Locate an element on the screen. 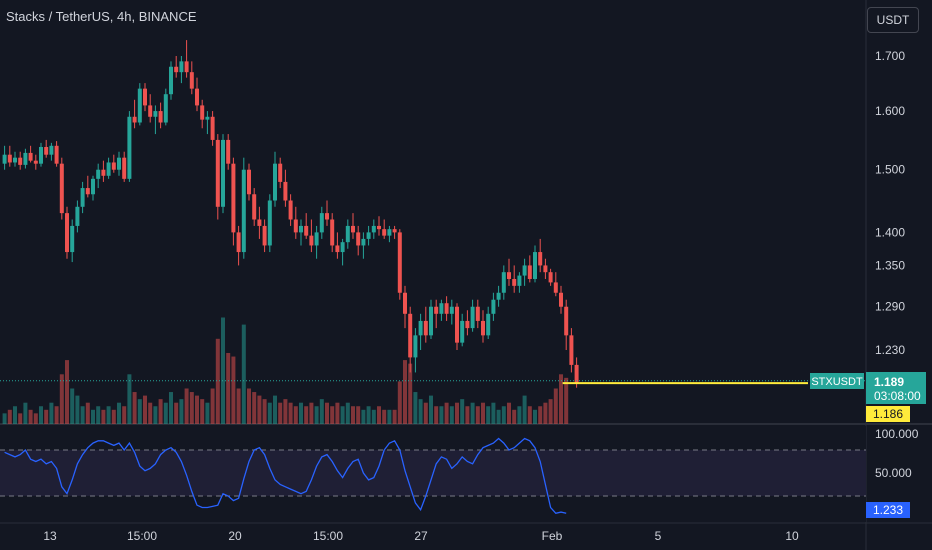 The height and width of the screenshot is (550, 932). volume-bars is located at coordinates (285, 370).